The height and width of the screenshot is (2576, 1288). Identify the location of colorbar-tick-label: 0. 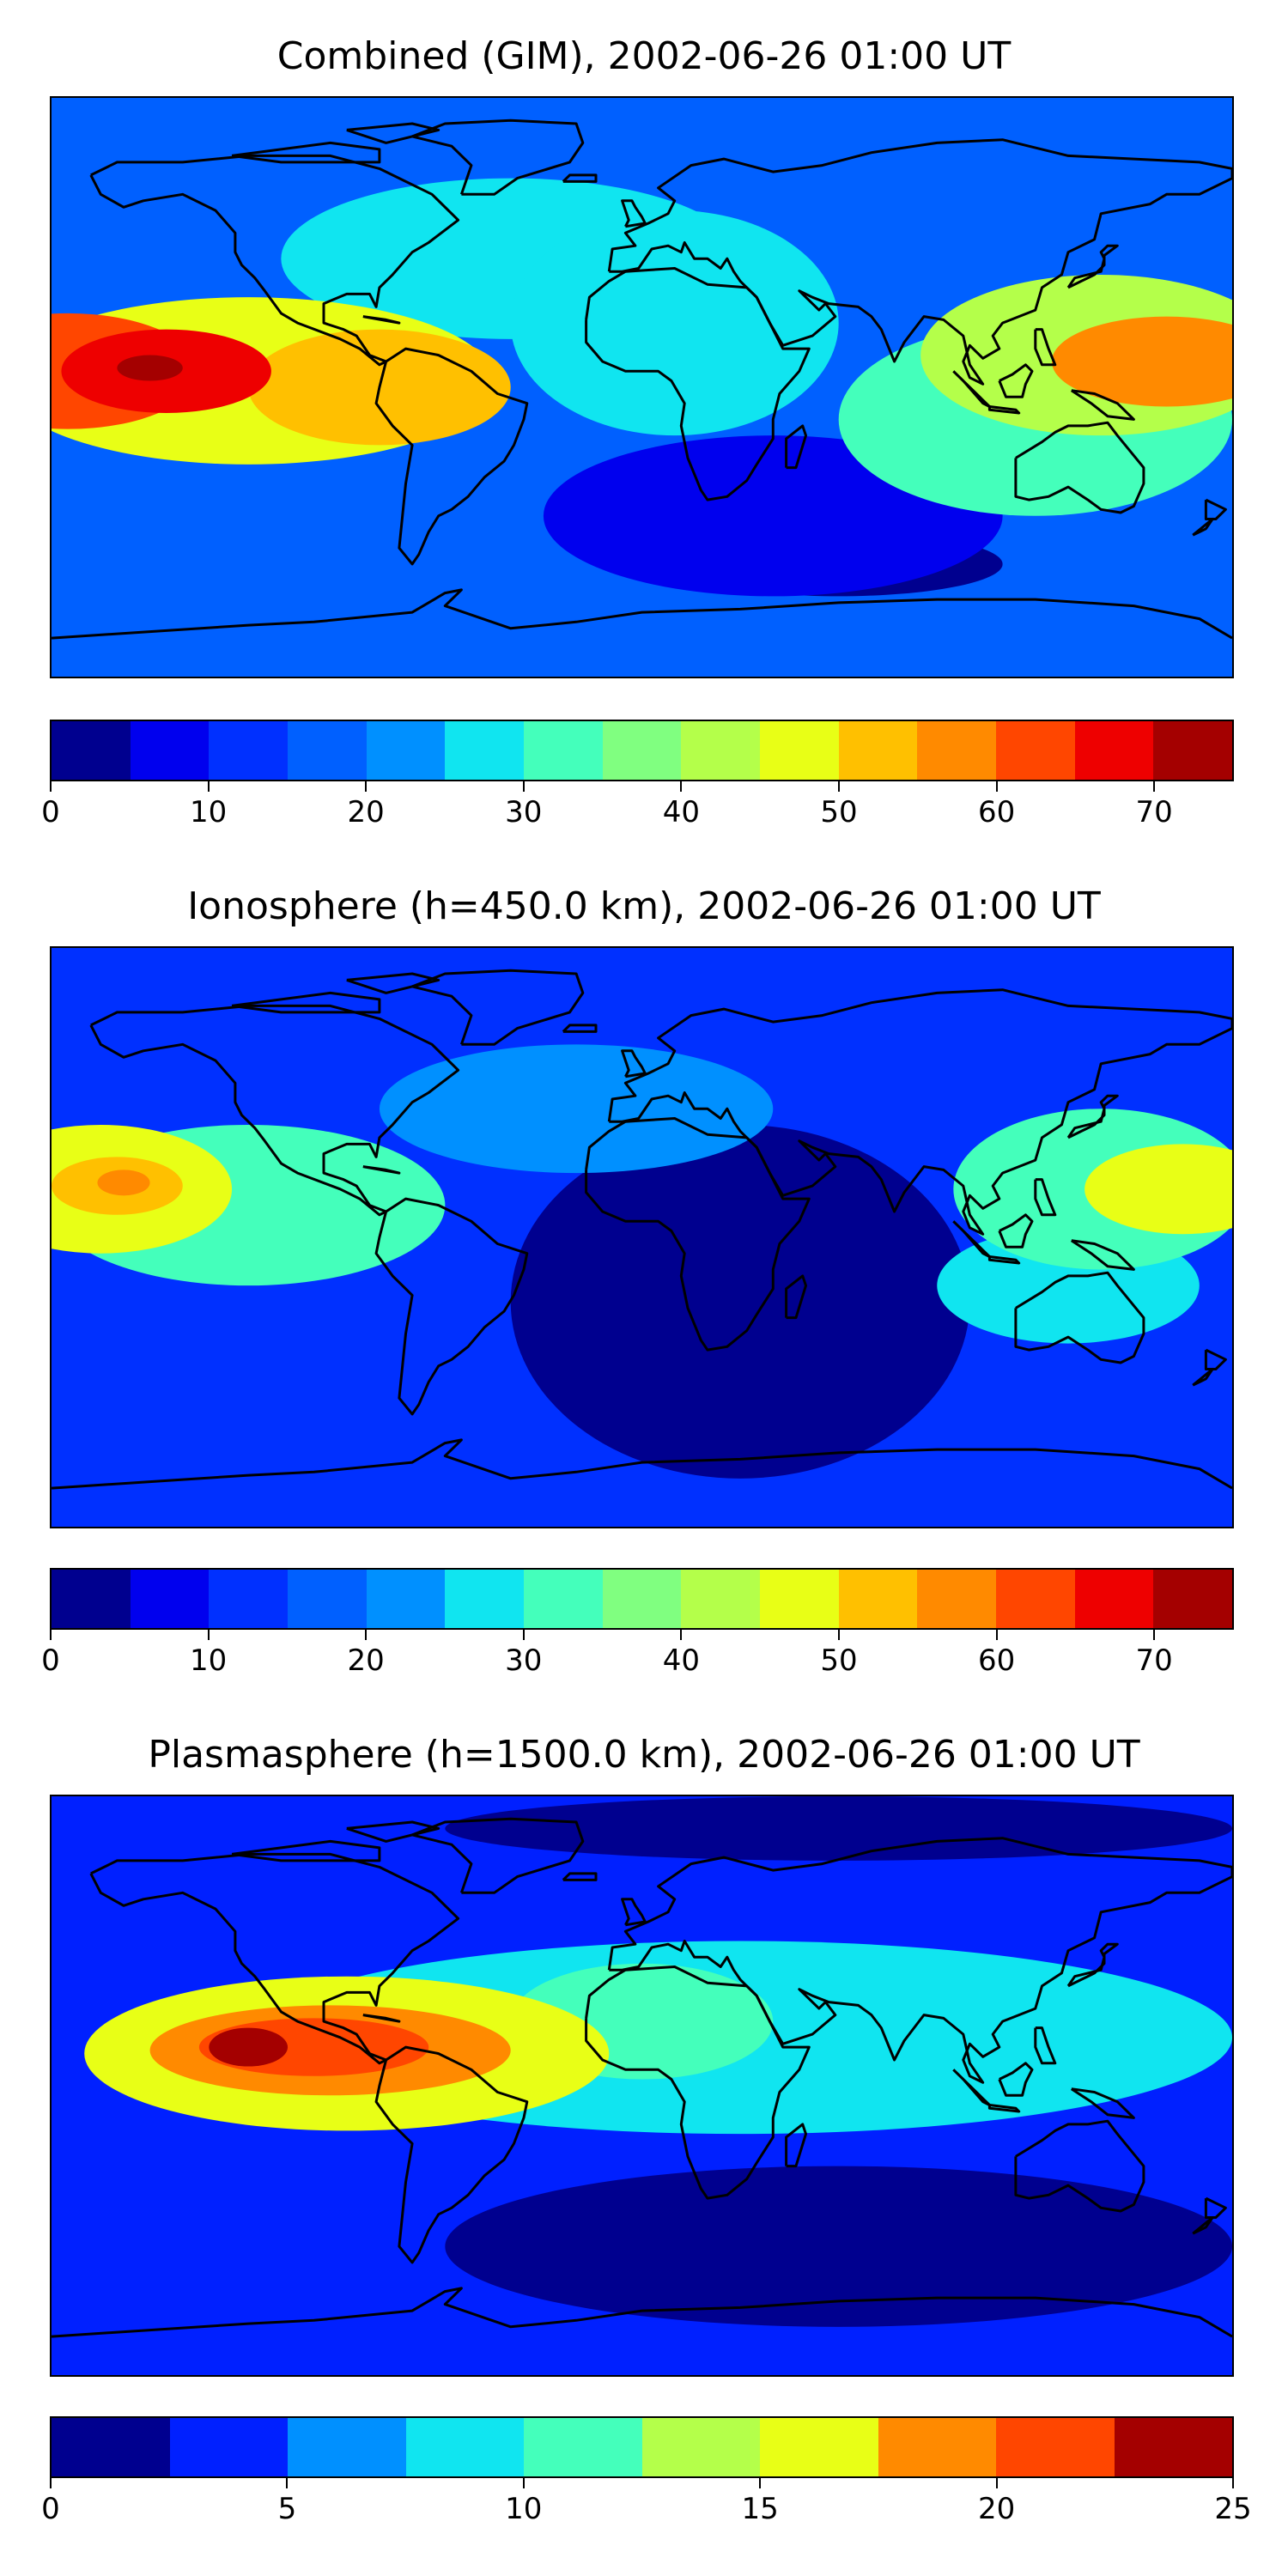
(50, 2509).